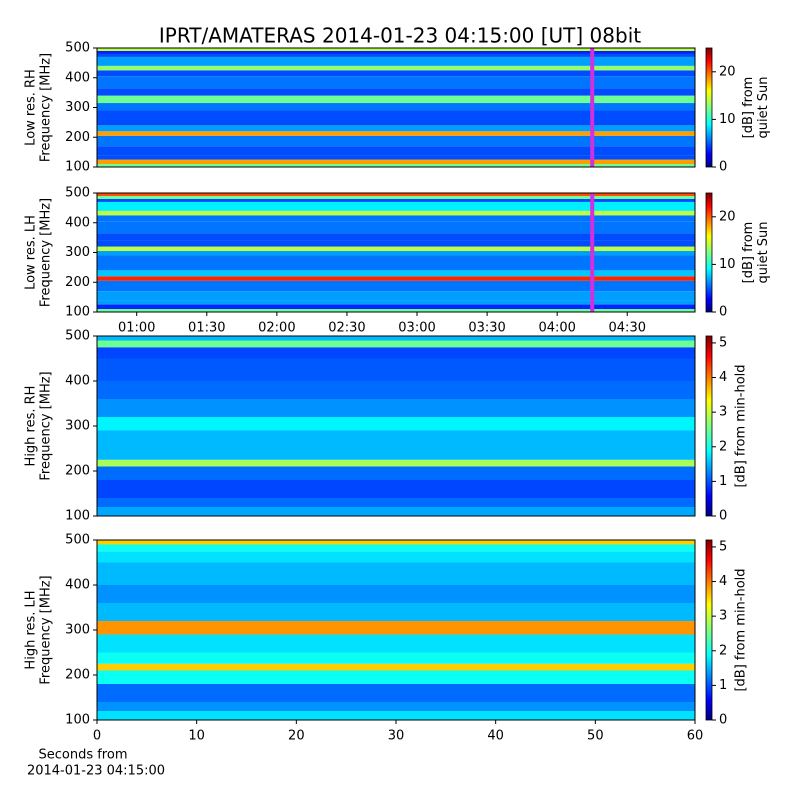  What do you see at coordinates (276, 328) in the screenshot?
I see `x-tick-label: 02:00` at bounding box center [276, 328].